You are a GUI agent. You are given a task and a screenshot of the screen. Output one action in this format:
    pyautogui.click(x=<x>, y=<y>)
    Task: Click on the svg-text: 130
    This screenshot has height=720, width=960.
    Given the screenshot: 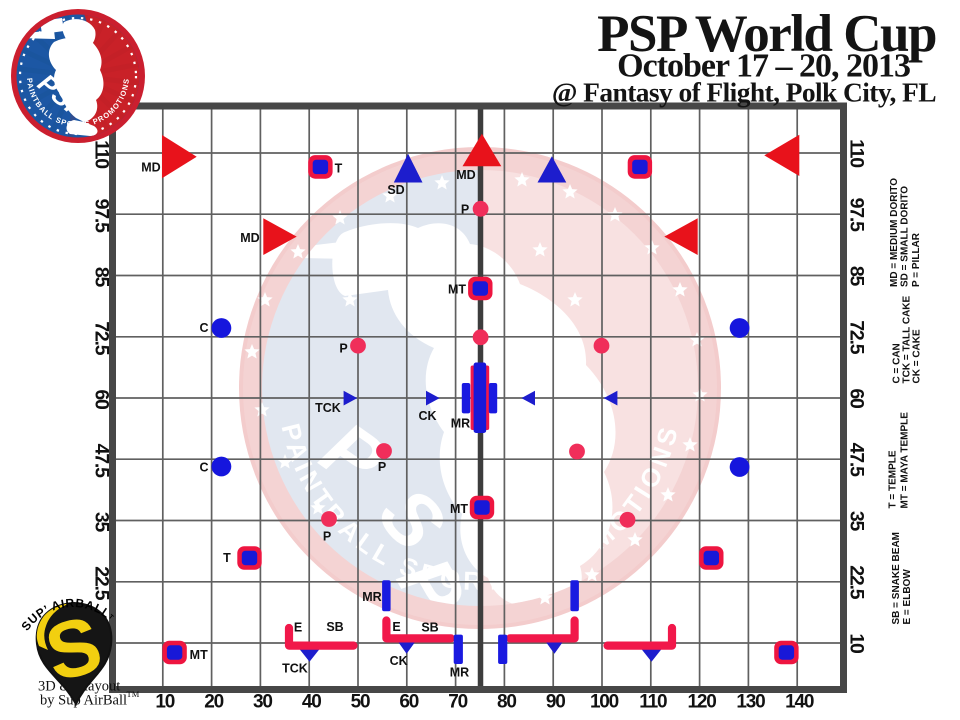 What is the action you would take?
    pyautogui.click(x=750, y=702)
    